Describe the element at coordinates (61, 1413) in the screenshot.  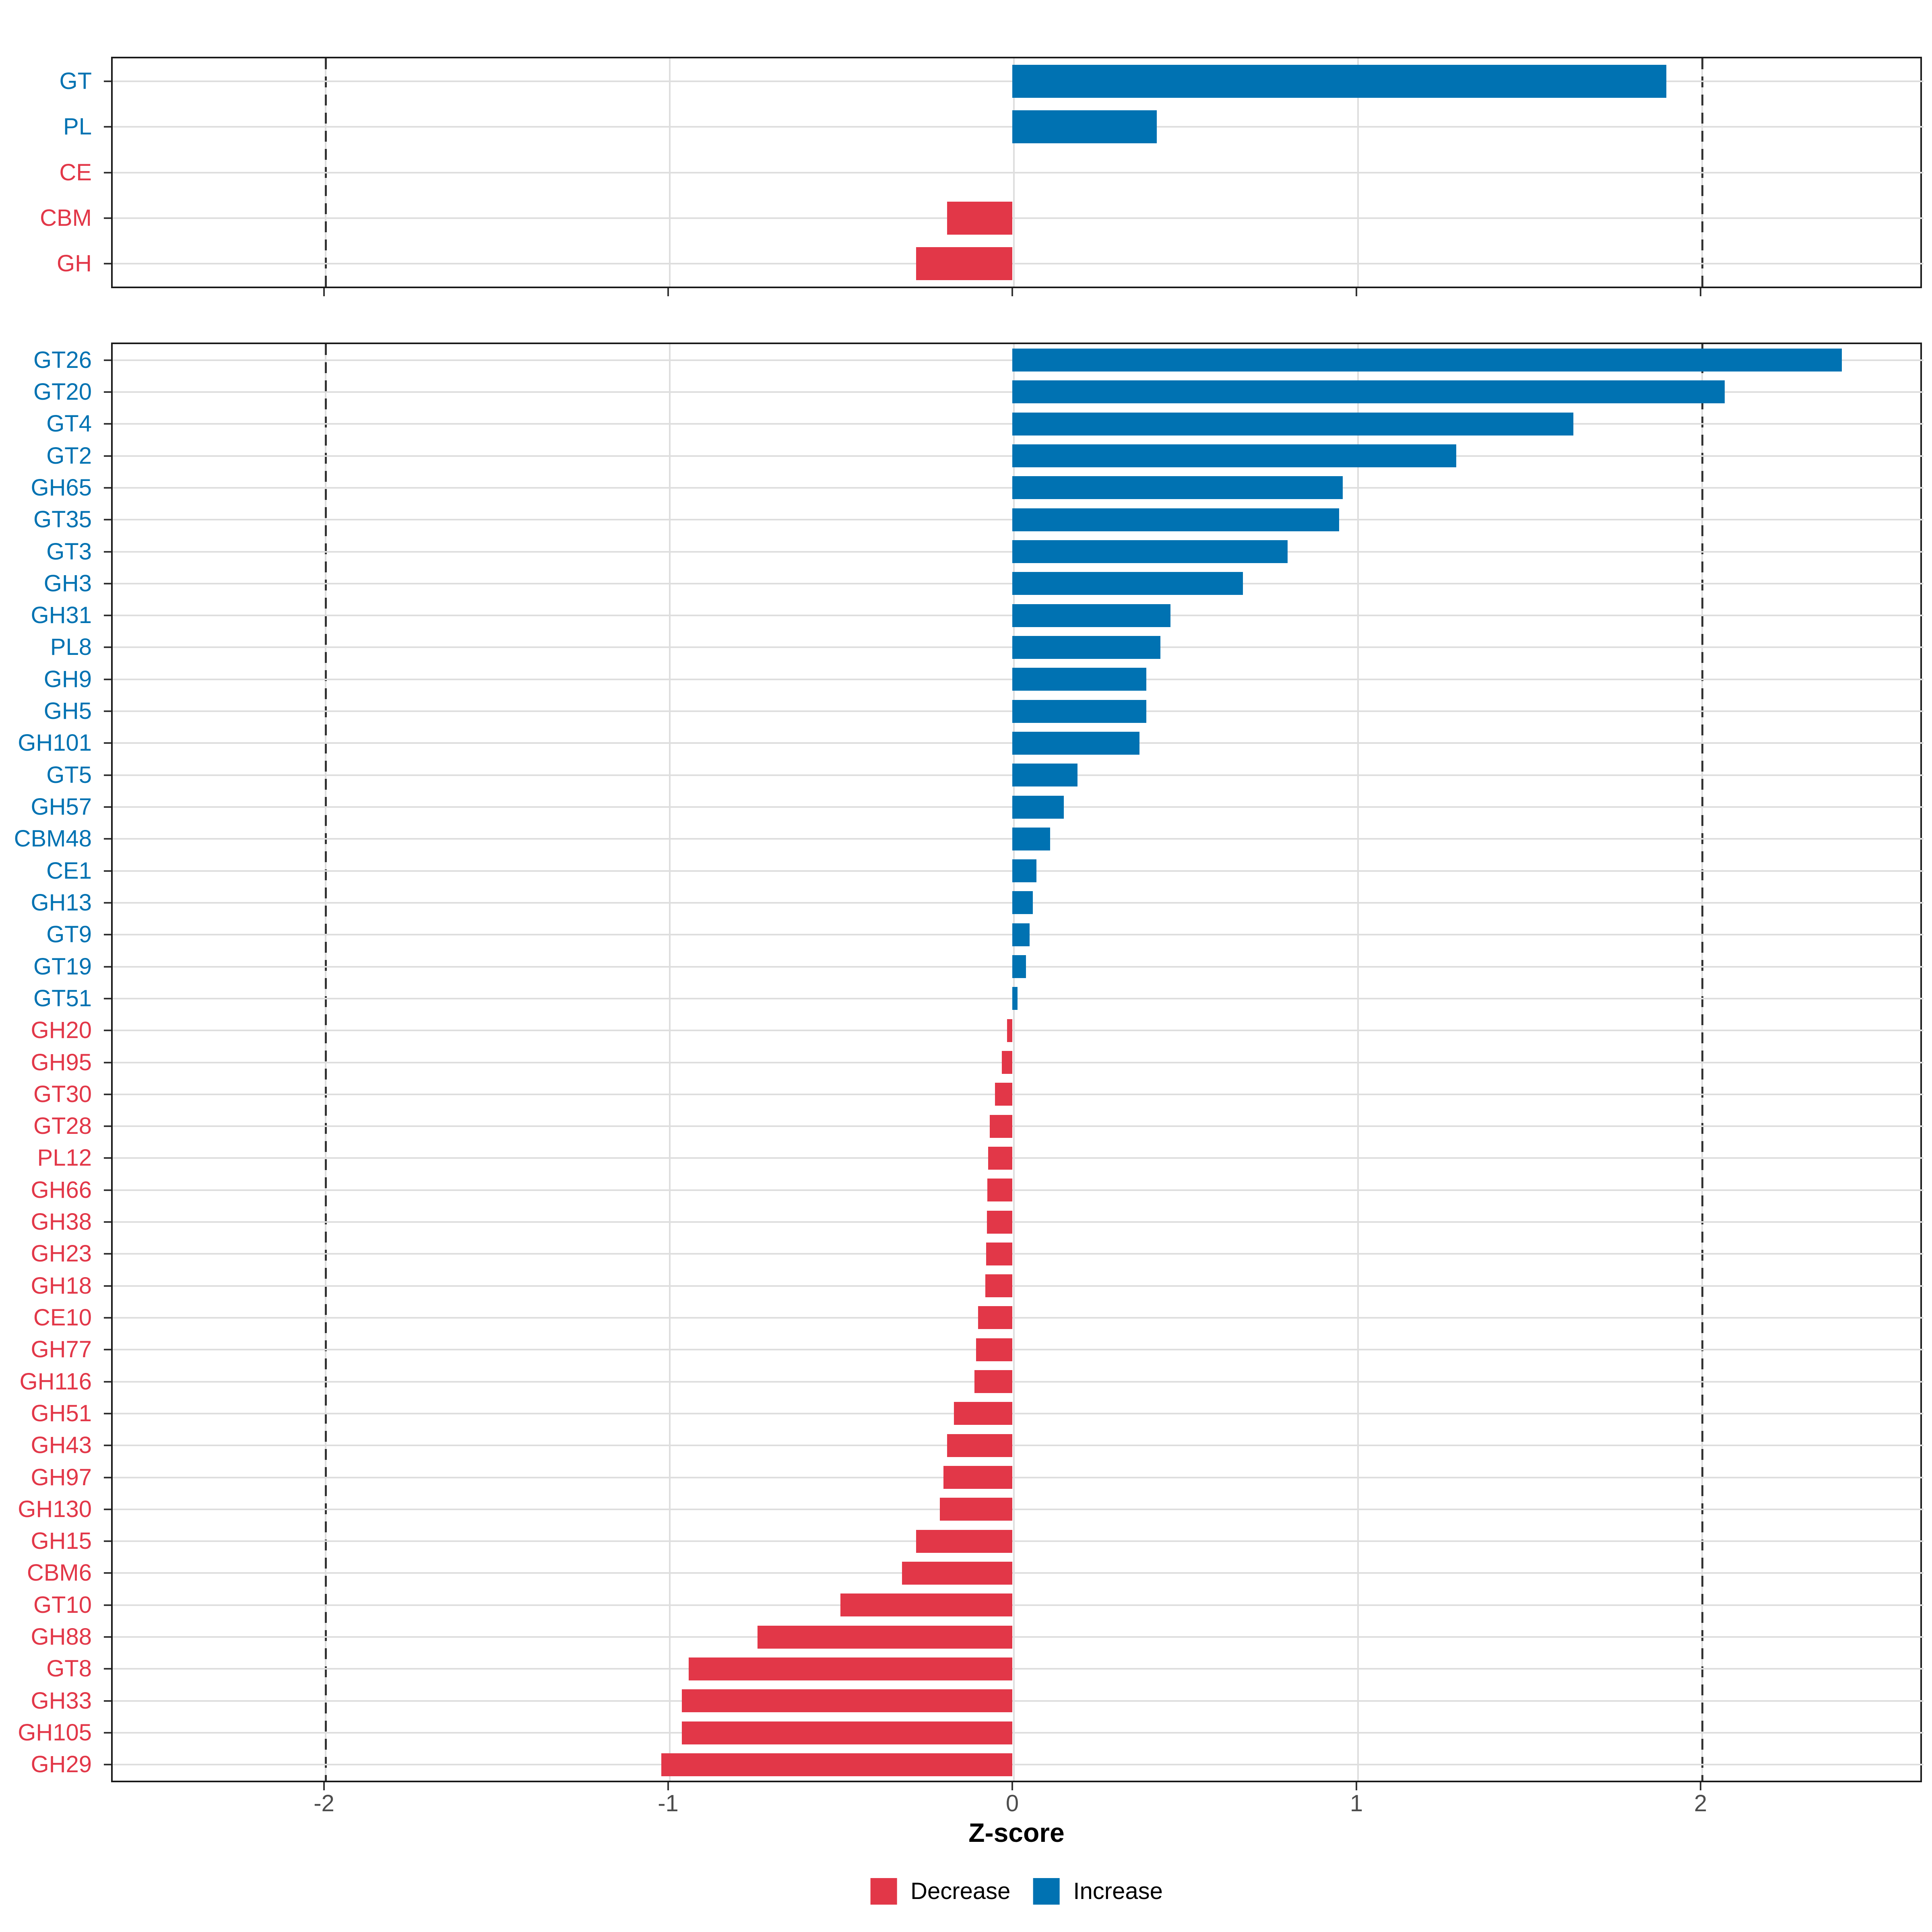
I see `category-label: GH51` at that location.